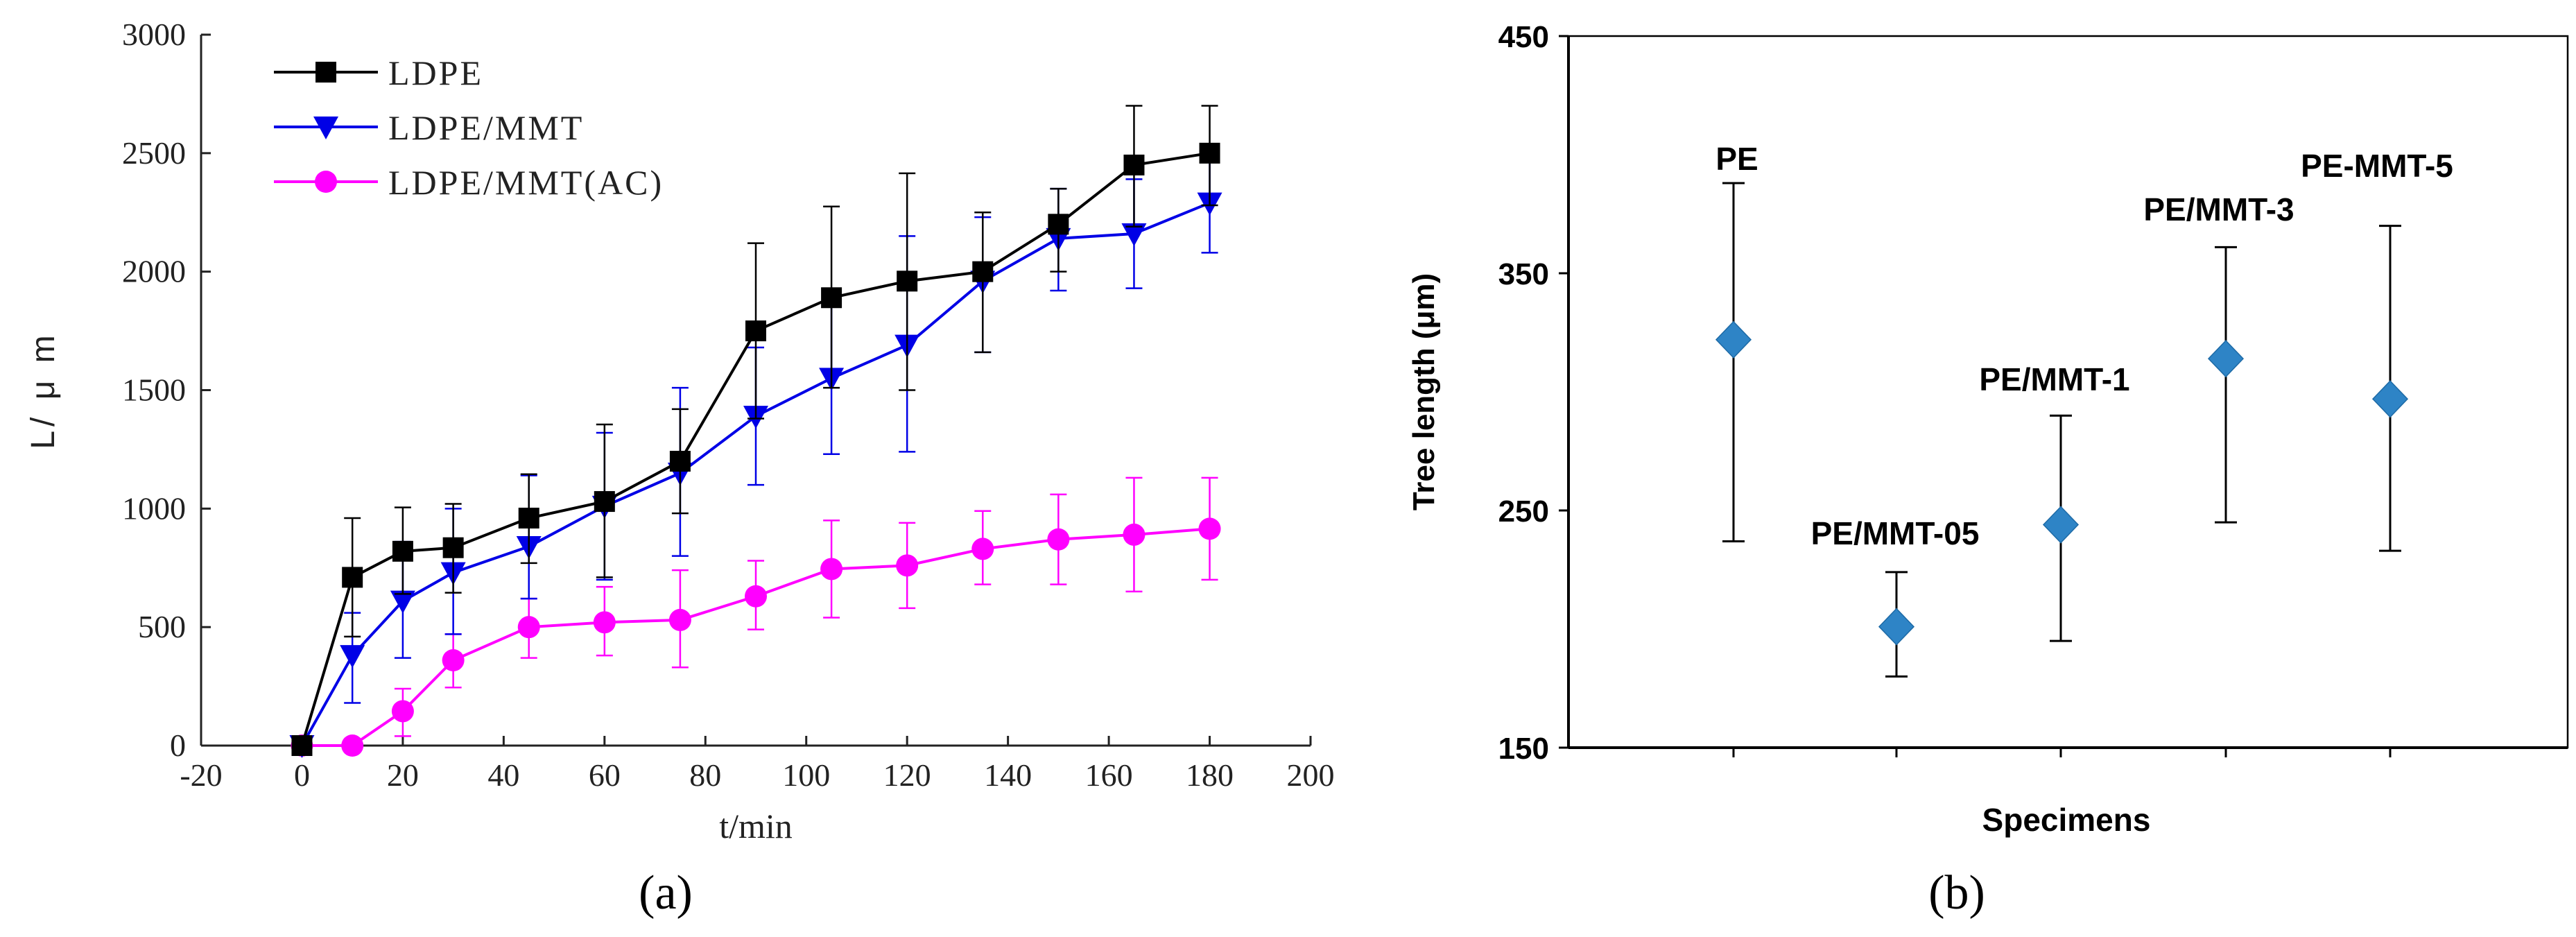 This screenshot has width=2576, height=937. What do you see at coordinates (1210, 775) in the screenshot?
I see `x-tick-label: 180` at bounding box center [1210, 775].